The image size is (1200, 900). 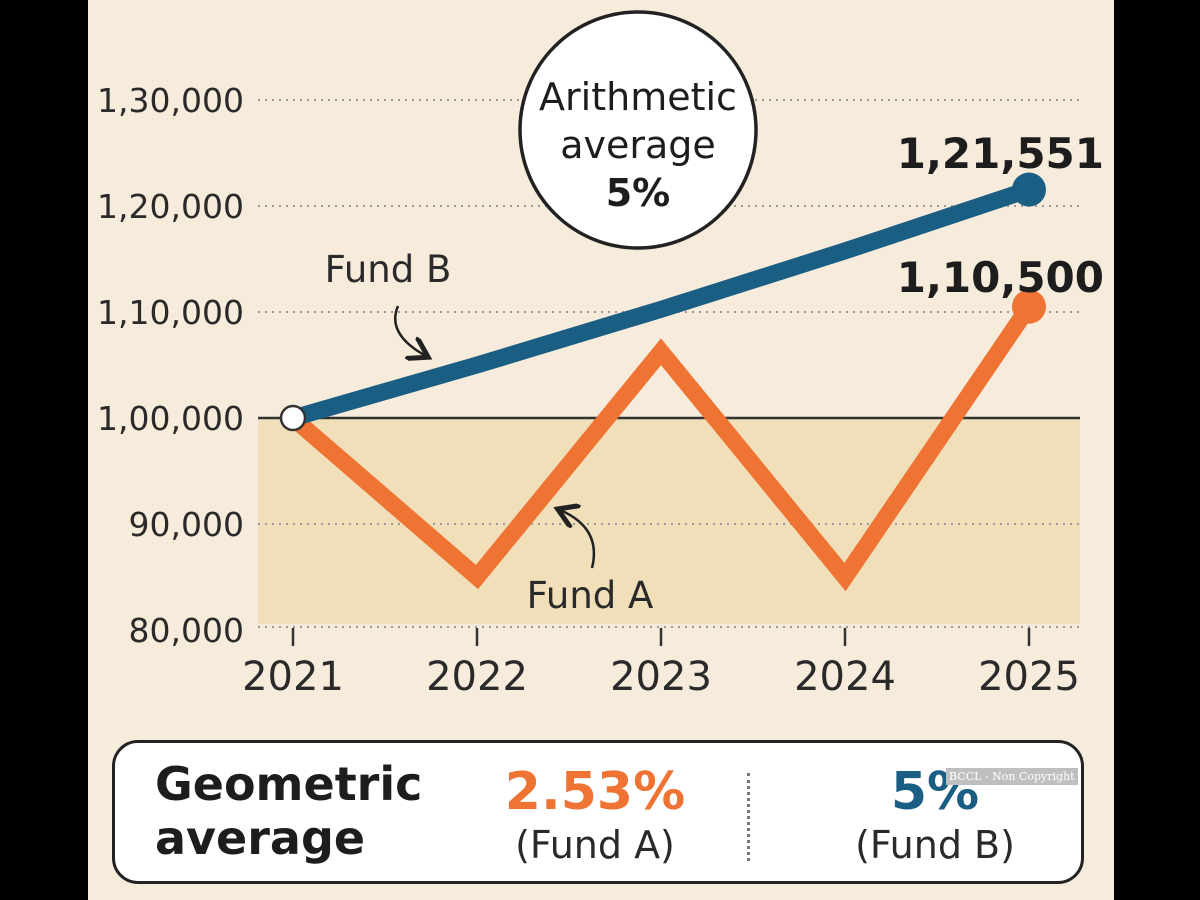 I want to click on divider, so click(x=748, y=817).